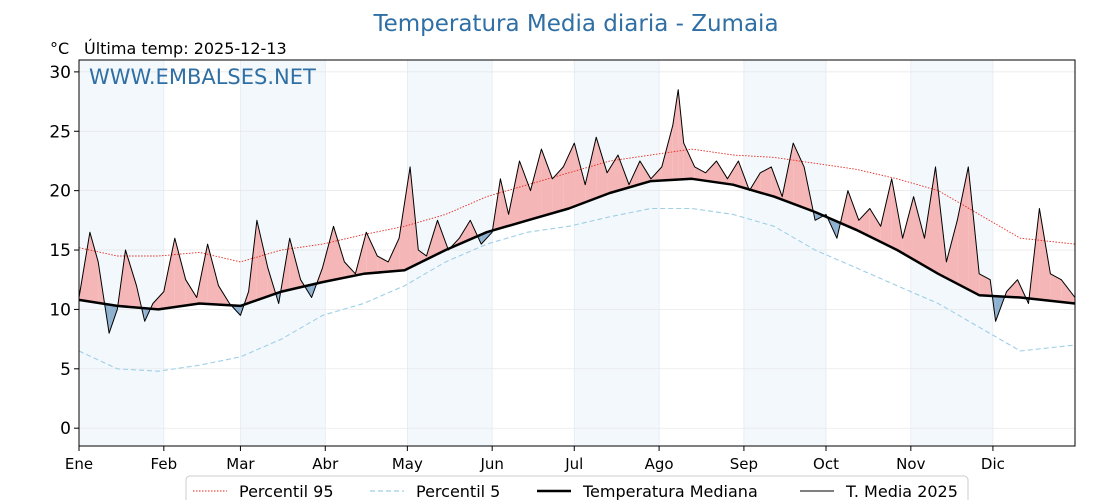 Image resolution: width=1120 pixels, height=500 pixels. I want to click on x-tick-label-abr: Abr, so click(325, 464).